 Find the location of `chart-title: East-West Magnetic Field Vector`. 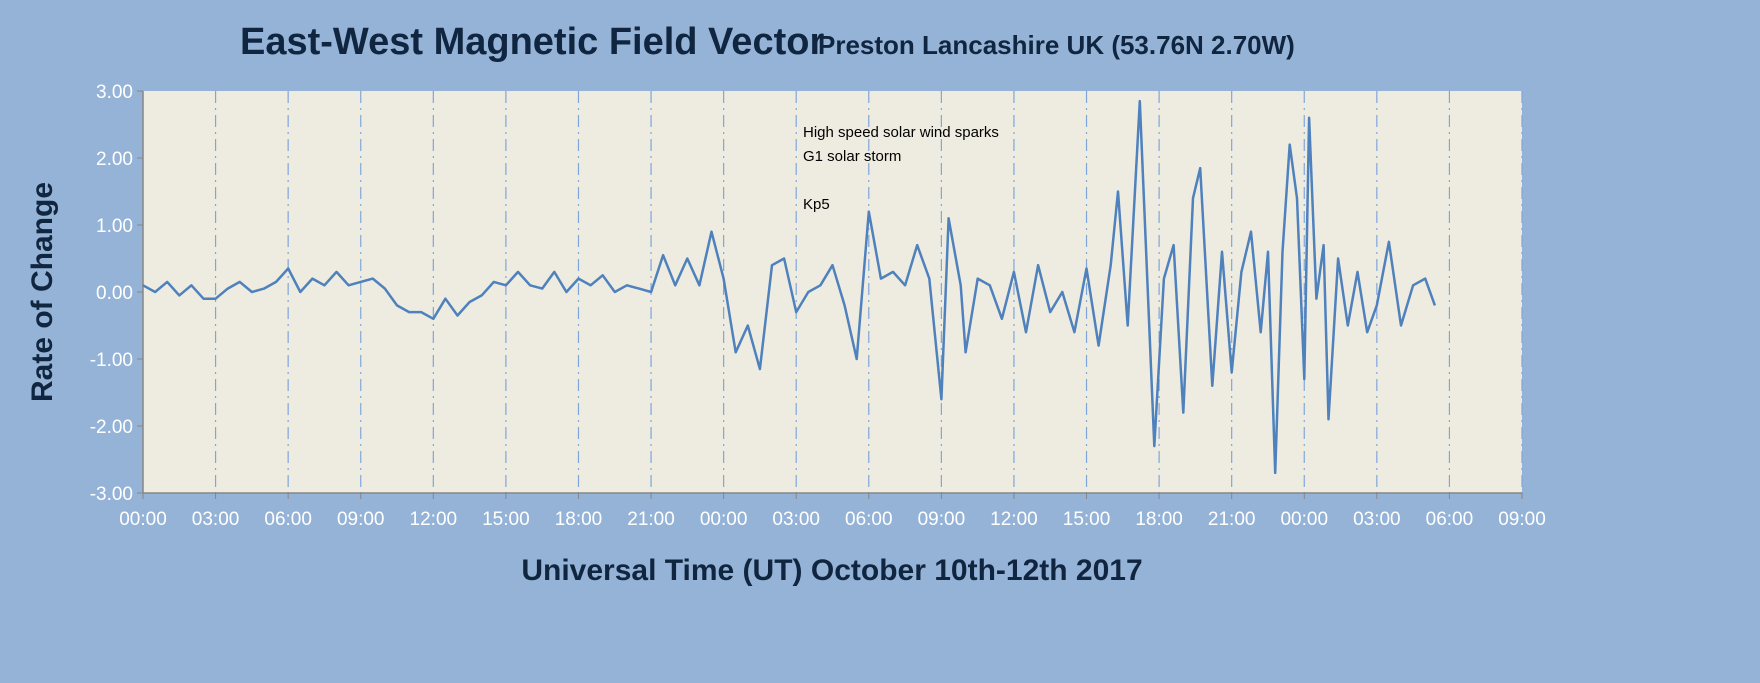

chart-title: East-West Magnetic Field Vector is located at coordinates (532, 42).